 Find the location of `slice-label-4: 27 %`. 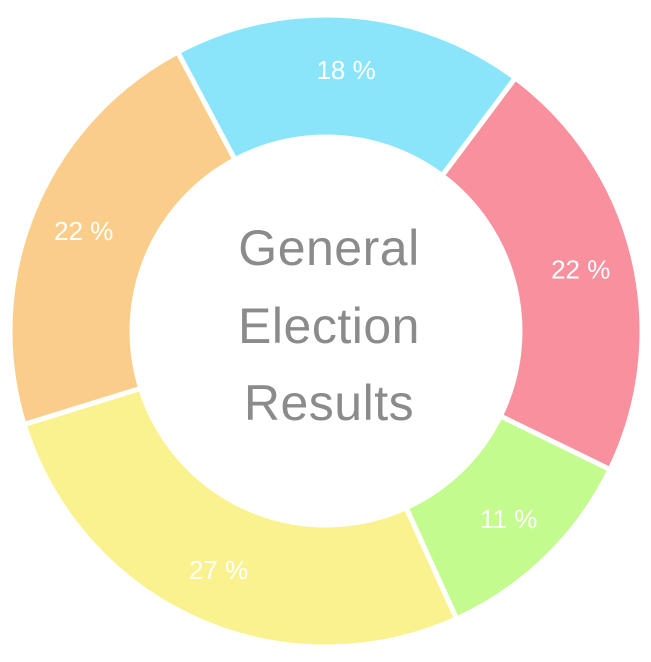

slice-label-4: 27 % is located at coordinates (218, 570).